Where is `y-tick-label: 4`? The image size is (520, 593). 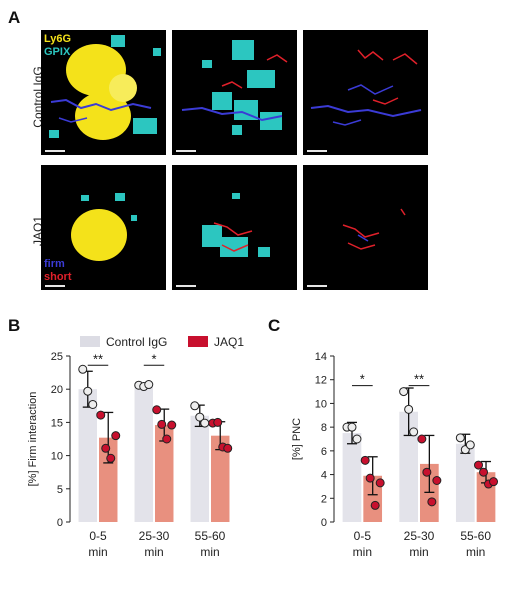 y-tick-label: 4 is located at coordinates (324, 476).